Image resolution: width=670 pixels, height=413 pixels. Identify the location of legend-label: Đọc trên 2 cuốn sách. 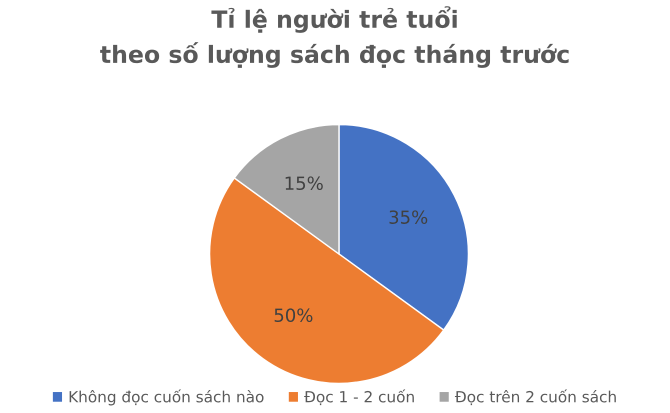
(535, 397).